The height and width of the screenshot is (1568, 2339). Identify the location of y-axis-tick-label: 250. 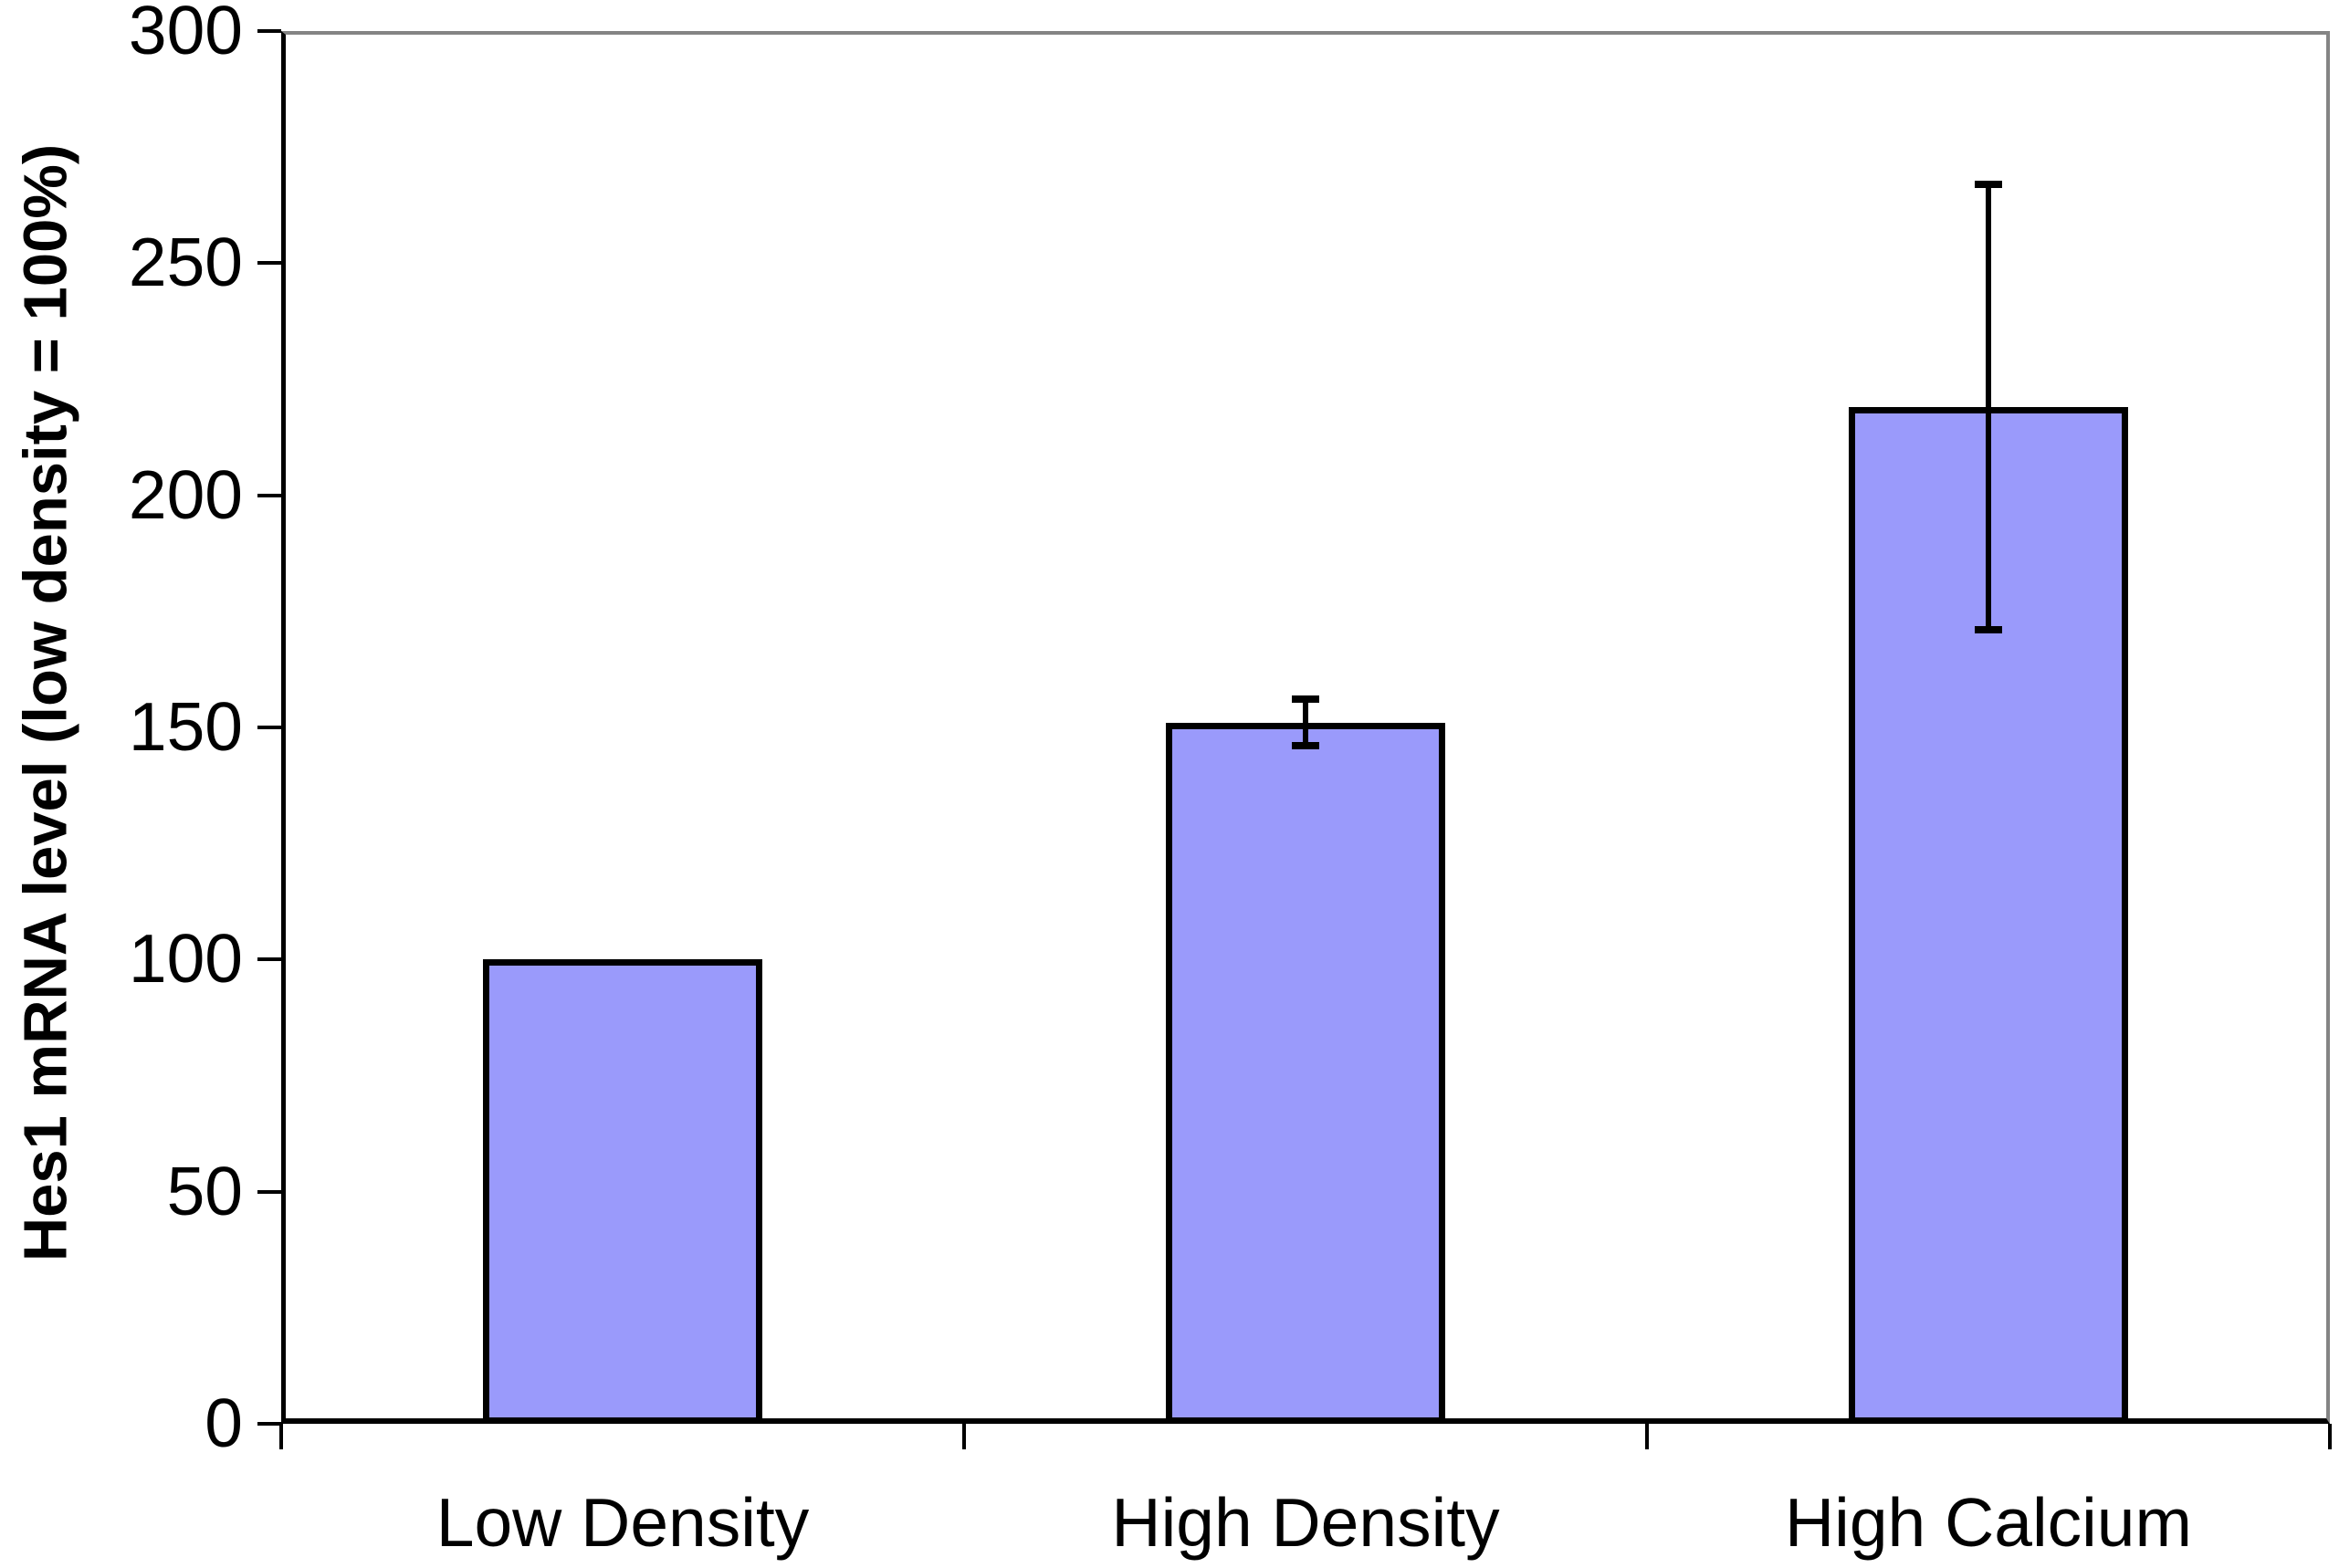
(185, 263).